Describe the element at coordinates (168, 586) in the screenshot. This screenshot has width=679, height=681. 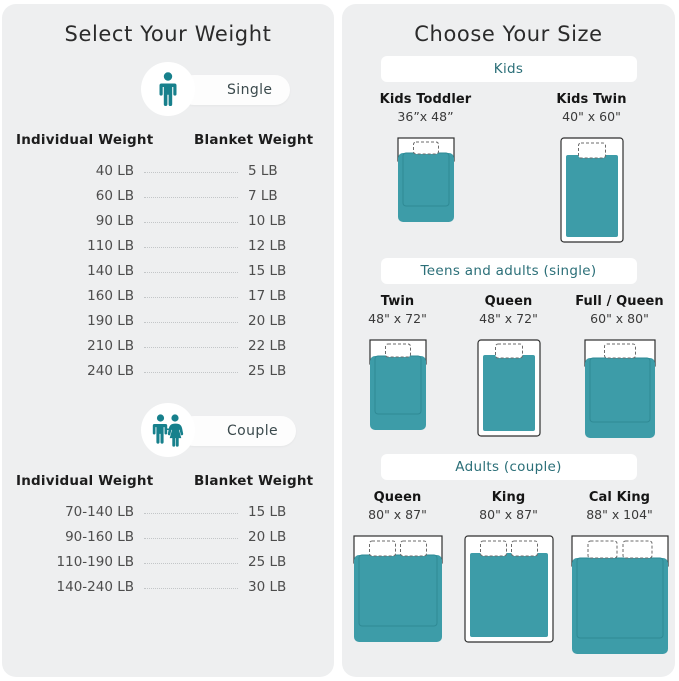
I see `table-row: 140-240 LB 30 LB` at that location.